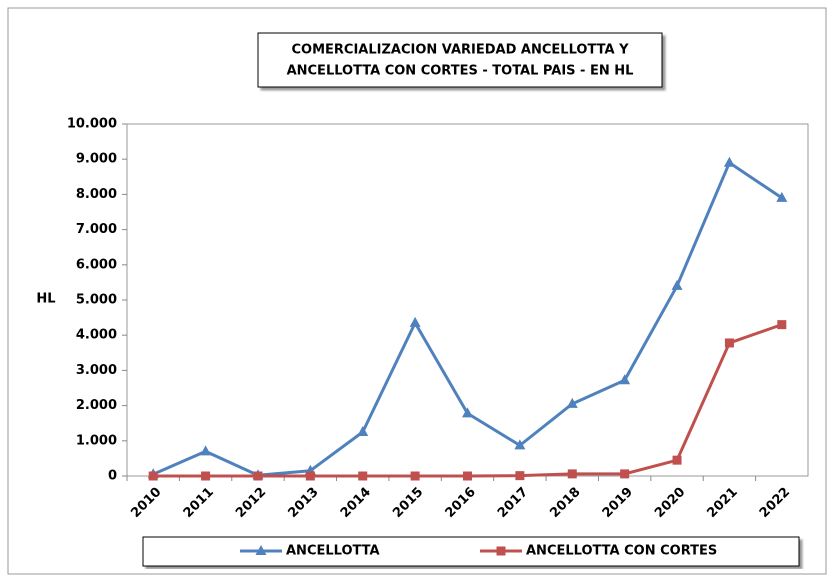 Image resolution: width=834 pixels, height=578 pixels. What do you see at coordinates (96, 300) in the screenshot?
I see `y-tick-label: 5.000` at bounding box center [96, 300].